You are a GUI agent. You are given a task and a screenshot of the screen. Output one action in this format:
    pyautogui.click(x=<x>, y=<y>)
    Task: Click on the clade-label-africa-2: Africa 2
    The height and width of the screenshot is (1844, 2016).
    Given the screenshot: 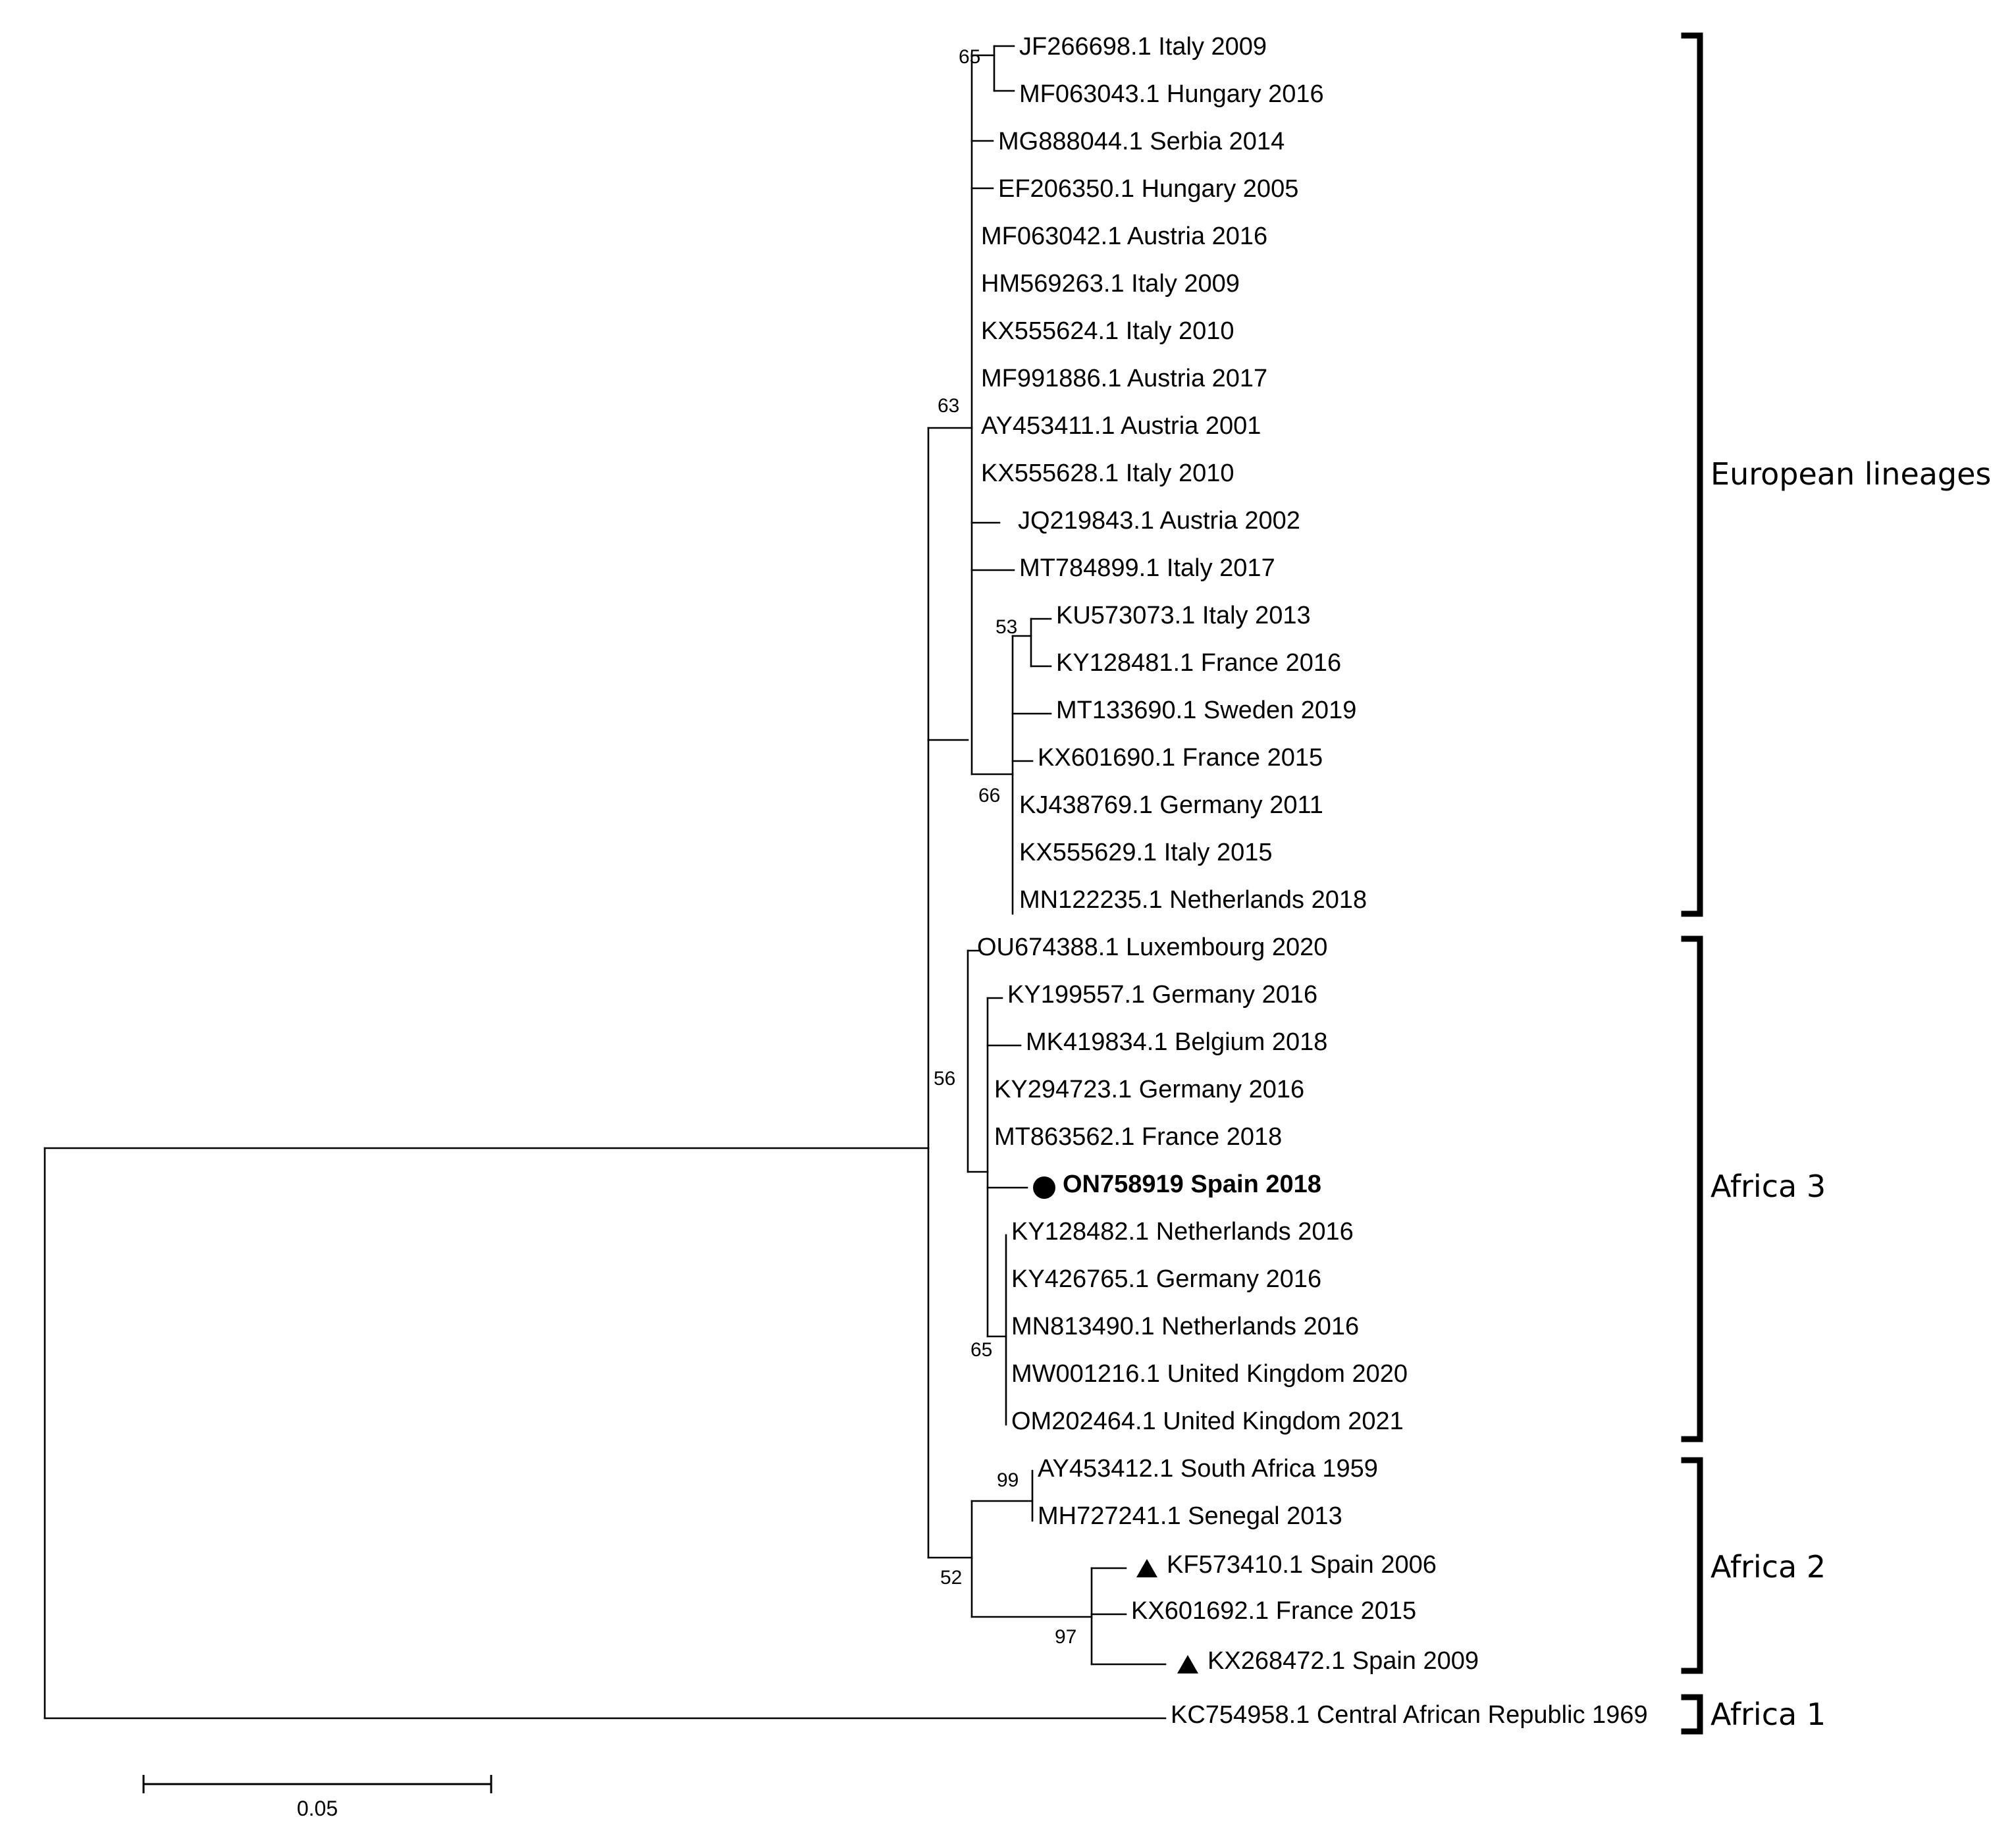 What is the action you would take?
    pyautogui.click(x=1768, y=1567)
    